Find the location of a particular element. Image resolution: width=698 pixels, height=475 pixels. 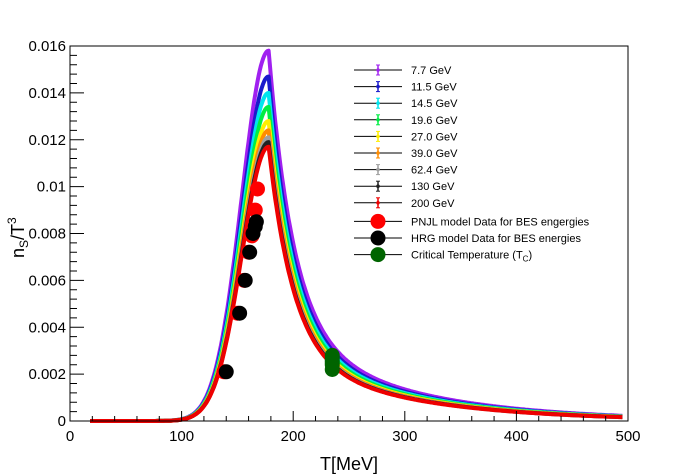

y-tick-label: 0.012 is located at coordinates (47, 140).